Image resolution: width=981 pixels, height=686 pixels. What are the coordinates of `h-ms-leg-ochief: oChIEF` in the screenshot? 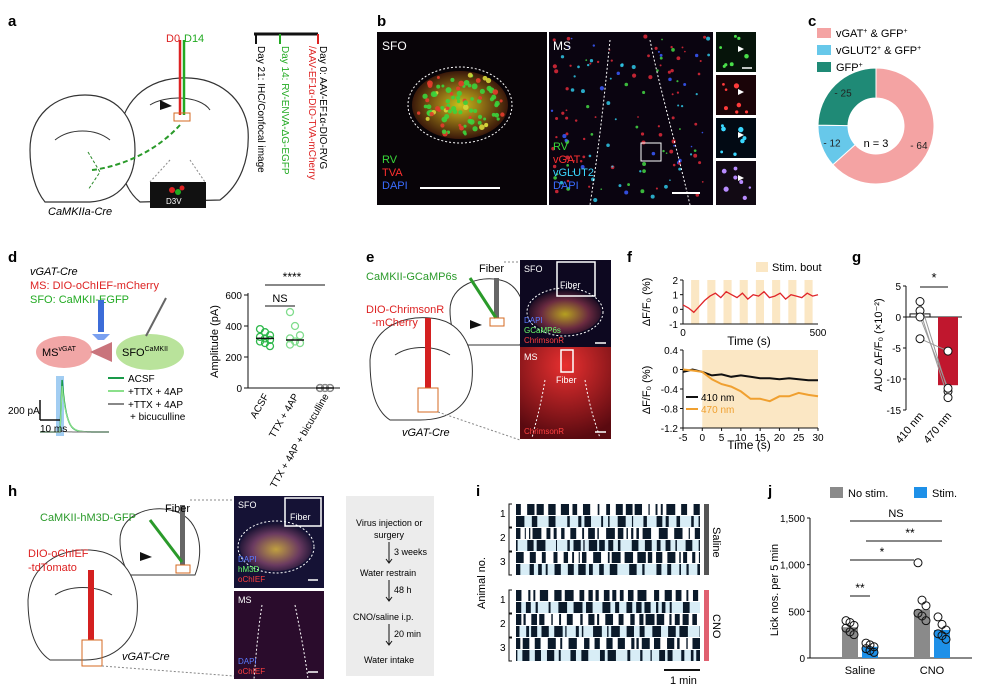 It's located at (251, 671).